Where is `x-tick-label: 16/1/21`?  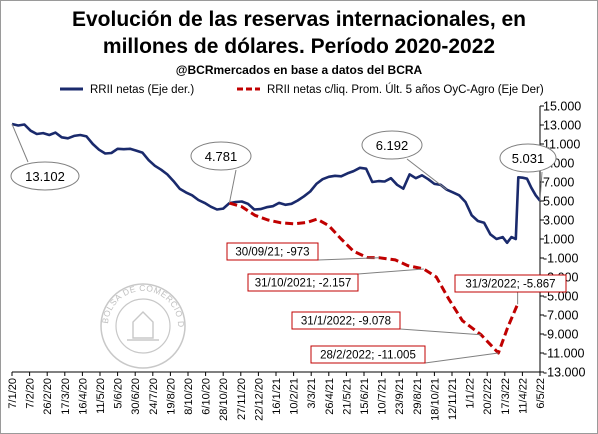
x-tick-label: 16/1/21 is located at coordinates (277, 396).